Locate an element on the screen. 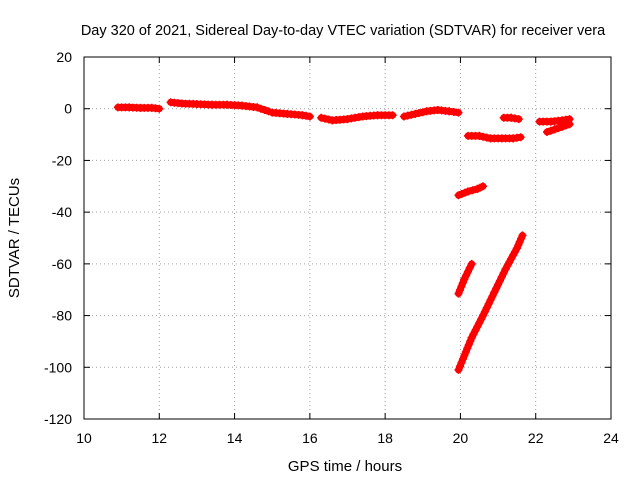  x-tick-label: 10 is located at coordinates (84, 438).